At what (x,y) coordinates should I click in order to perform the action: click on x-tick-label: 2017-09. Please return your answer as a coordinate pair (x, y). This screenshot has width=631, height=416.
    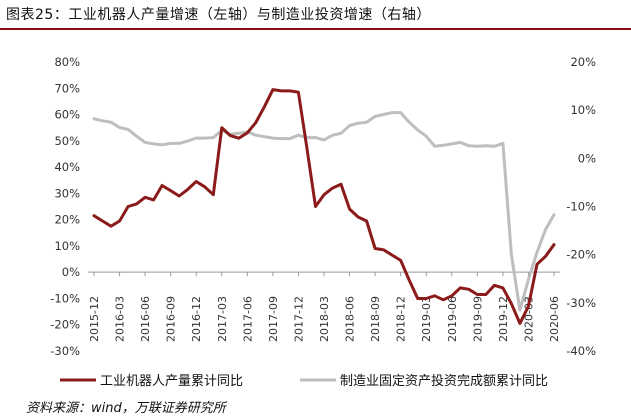
    Looking at the image, I should click on (273, 319).